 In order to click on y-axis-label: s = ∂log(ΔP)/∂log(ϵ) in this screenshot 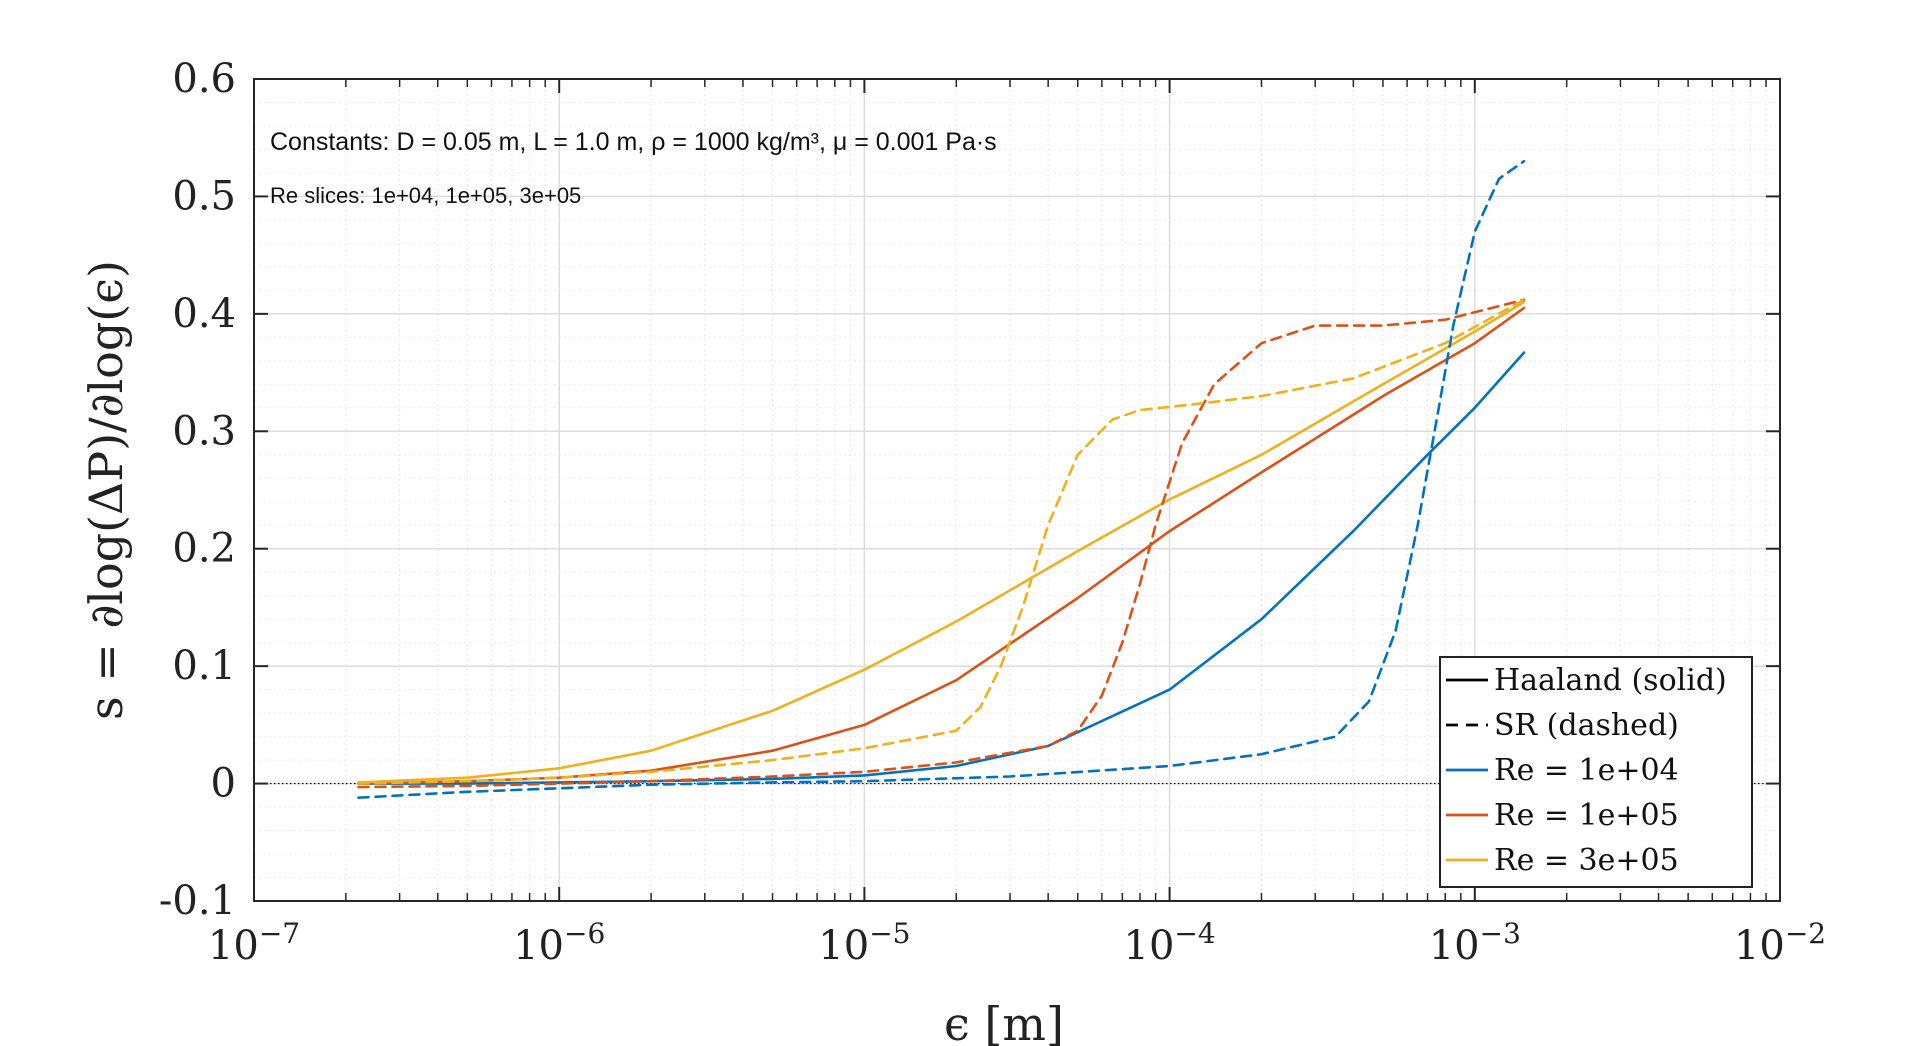, I will do `click(106, 490)`.